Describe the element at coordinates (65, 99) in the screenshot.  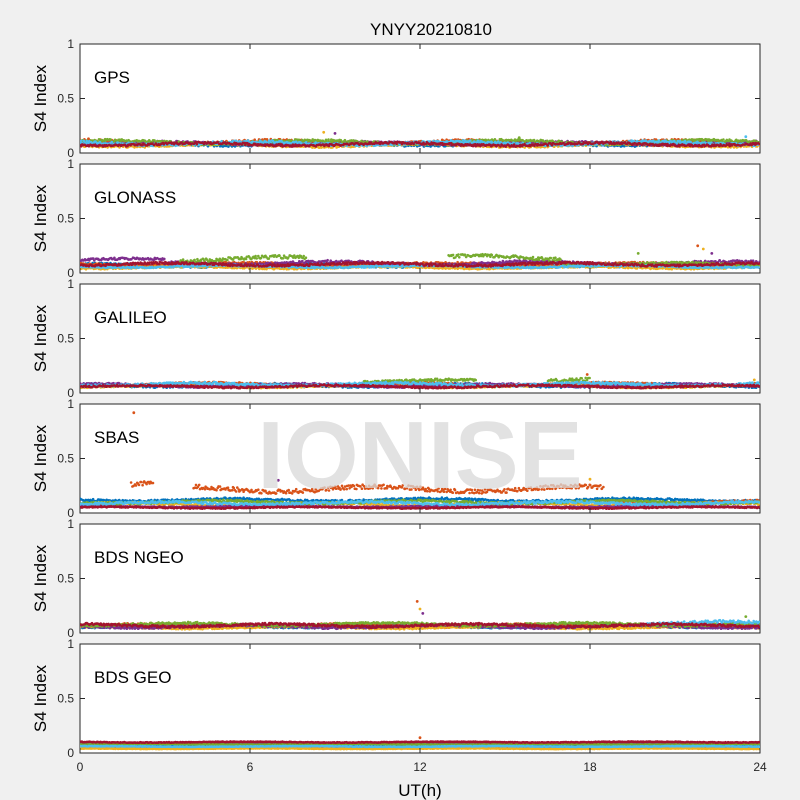
I see `y-tick-label: 0.5` at that location.